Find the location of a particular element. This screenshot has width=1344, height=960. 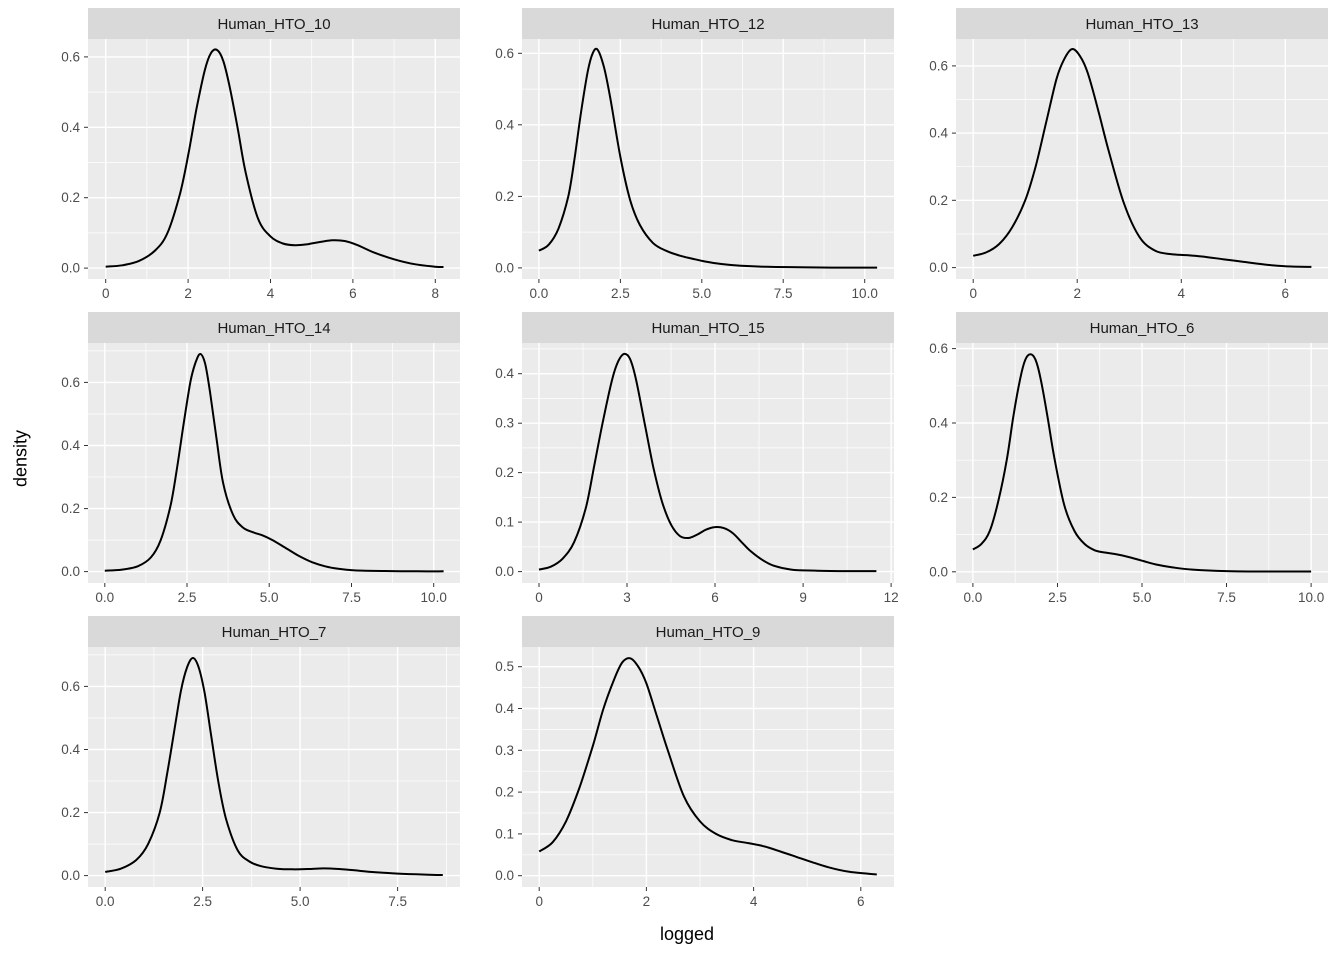

facet-title: Human_HTO_6 is located at coordinates (1142, 328).